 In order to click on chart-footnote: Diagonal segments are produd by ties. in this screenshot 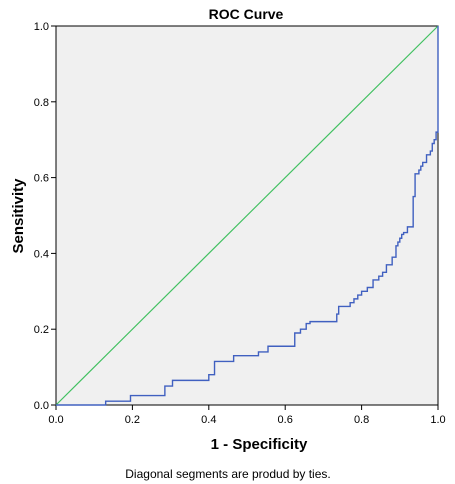, I will do `click(227, 474)`.